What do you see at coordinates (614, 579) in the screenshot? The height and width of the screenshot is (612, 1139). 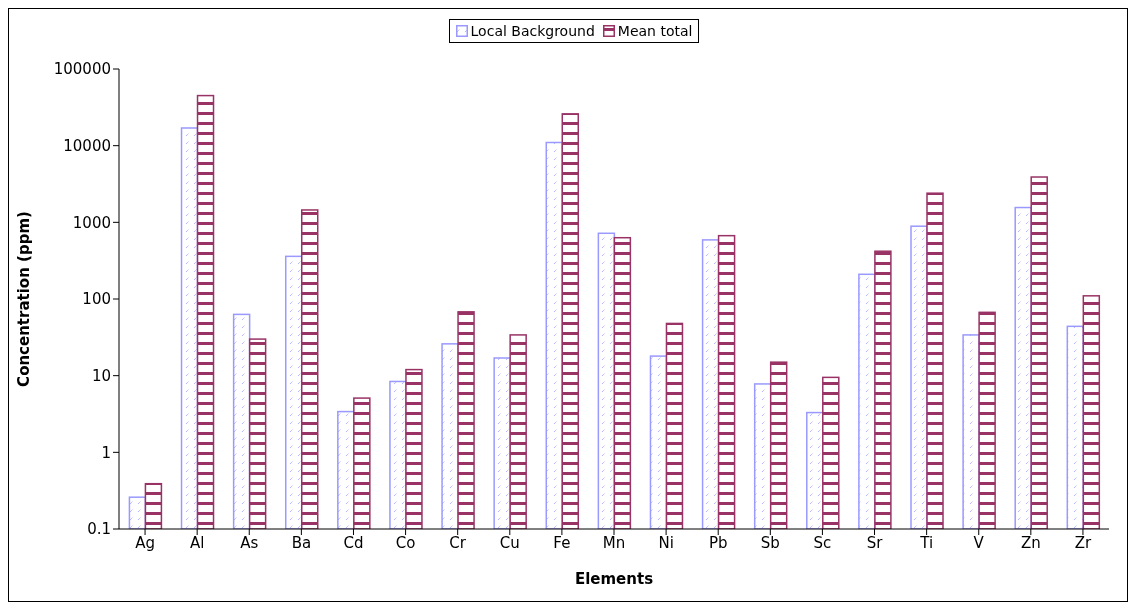 I see `x-axis-title: Elements` at bounding box center [614, 579].